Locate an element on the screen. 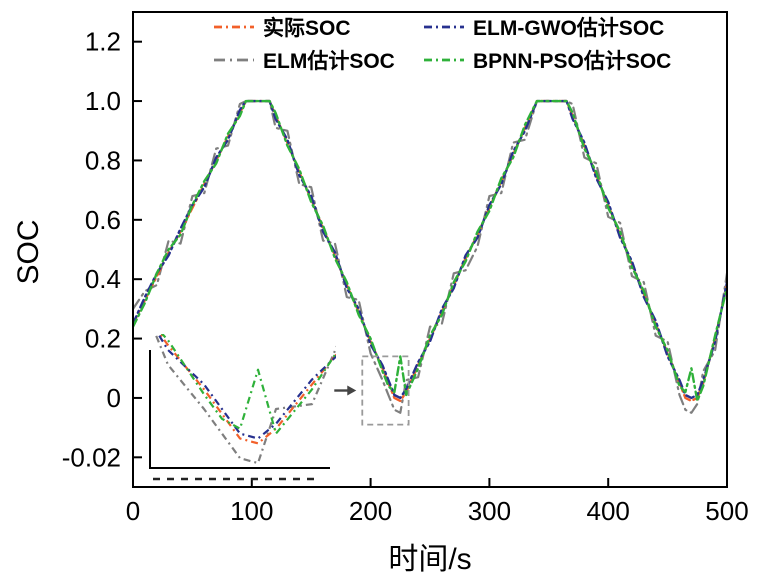 Image resolution: width=760 pixels, height=578 pixels. legend-label-elm: ELM估计SOC is located at coordinates (329, 61).